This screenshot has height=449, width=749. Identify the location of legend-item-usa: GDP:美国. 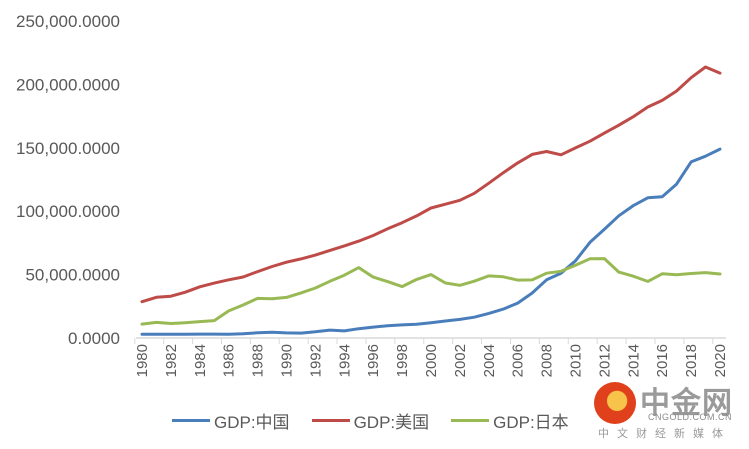
(370, 420).